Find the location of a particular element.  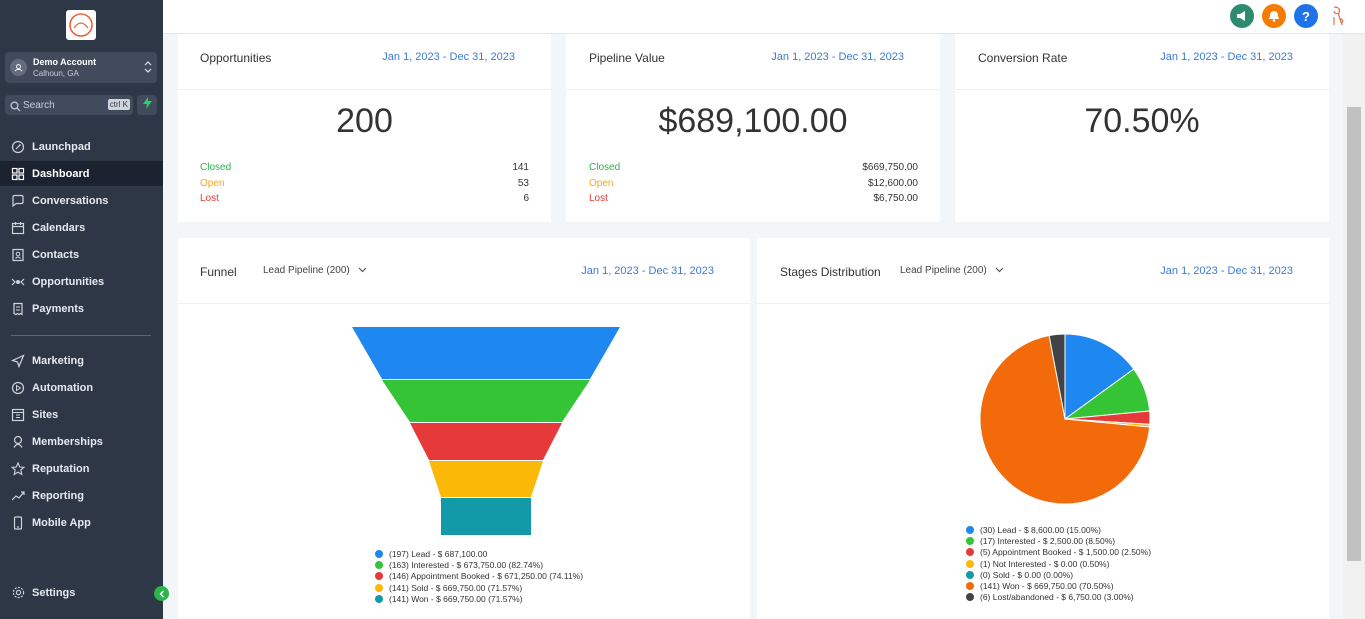

funnel-segment-interested is located at coordinates (486, 401).